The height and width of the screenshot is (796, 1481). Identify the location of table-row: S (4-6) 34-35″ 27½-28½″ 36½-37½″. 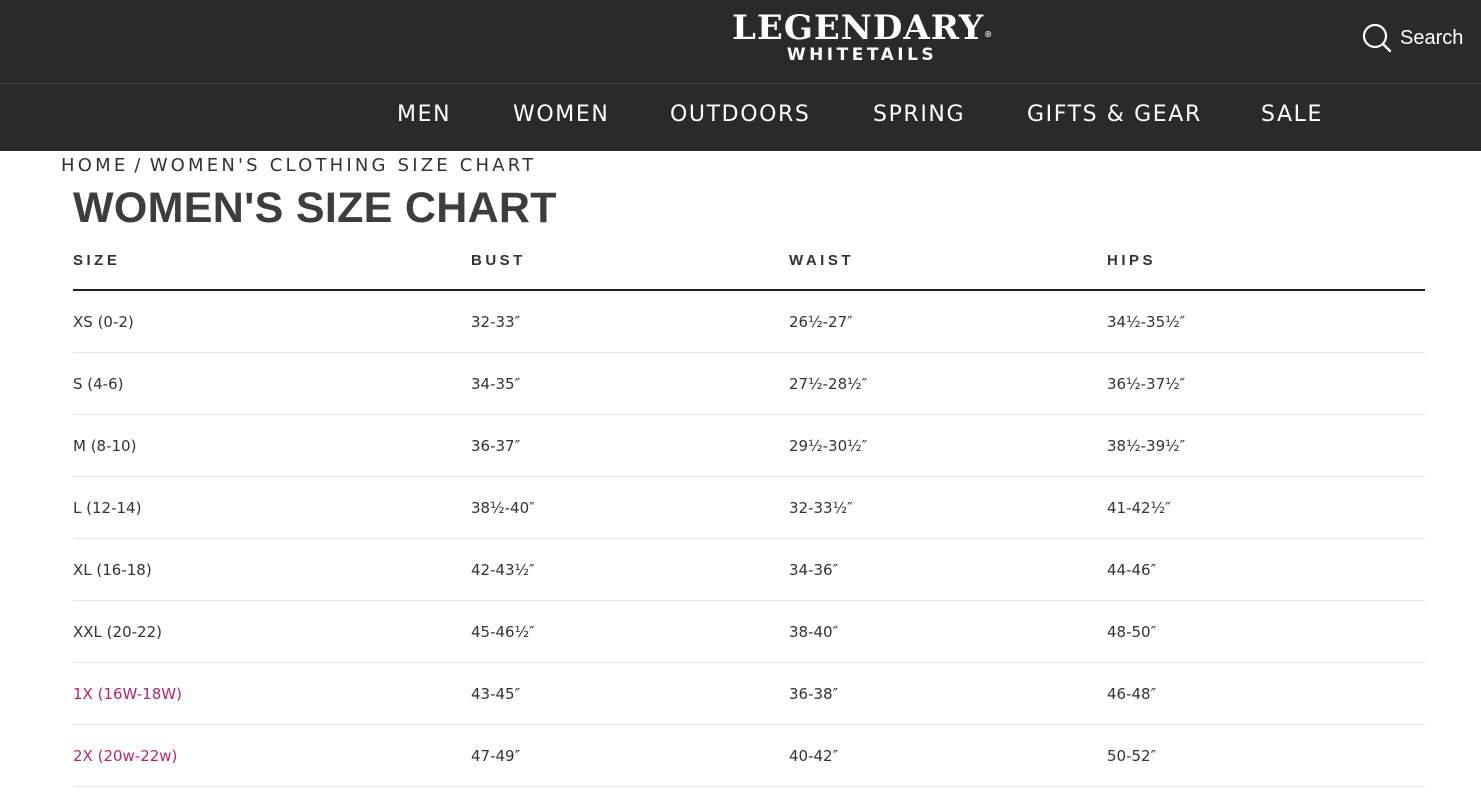
(749, 384).